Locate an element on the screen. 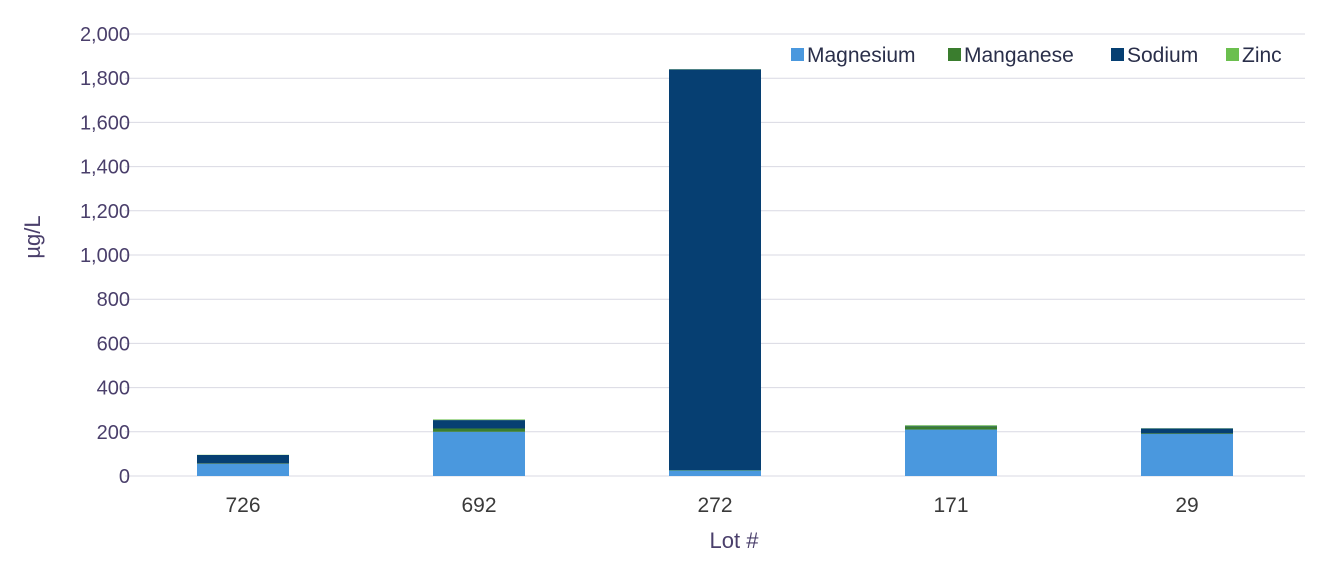  legend-item-magnesium: Magnesium is located at coordinates (853, 55).